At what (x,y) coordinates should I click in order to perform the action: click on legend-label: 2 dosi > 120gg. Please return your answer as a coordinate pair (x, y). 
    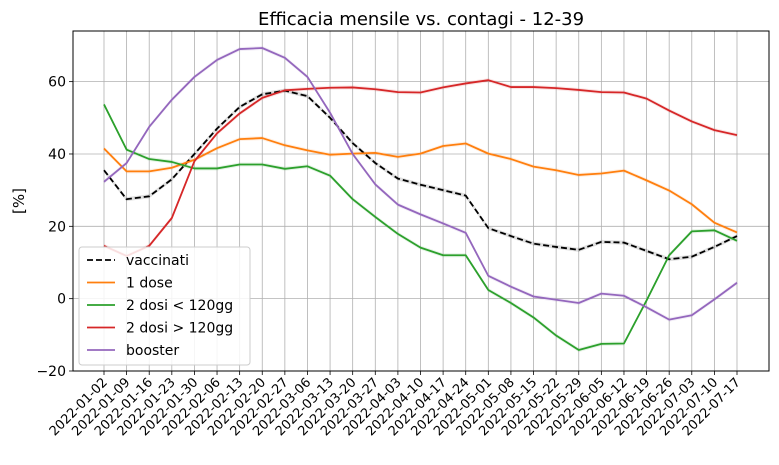
    Looking at the image, I should click on (179, 329).